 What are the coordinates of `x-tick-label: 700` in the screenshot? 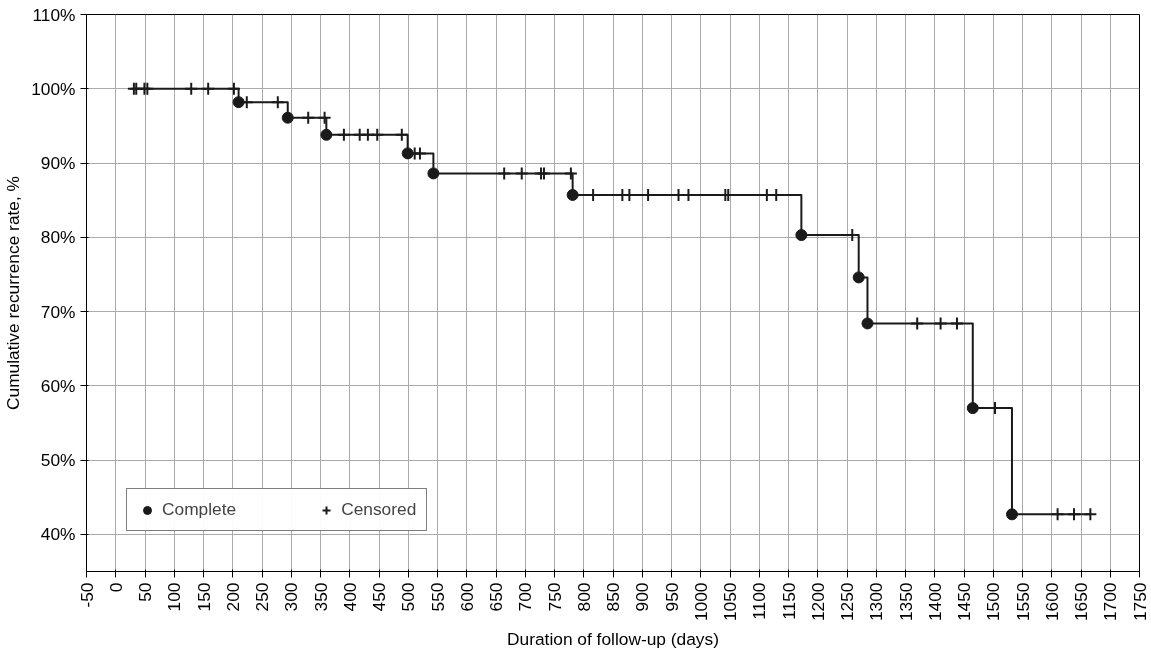 It's located at (525, 597).